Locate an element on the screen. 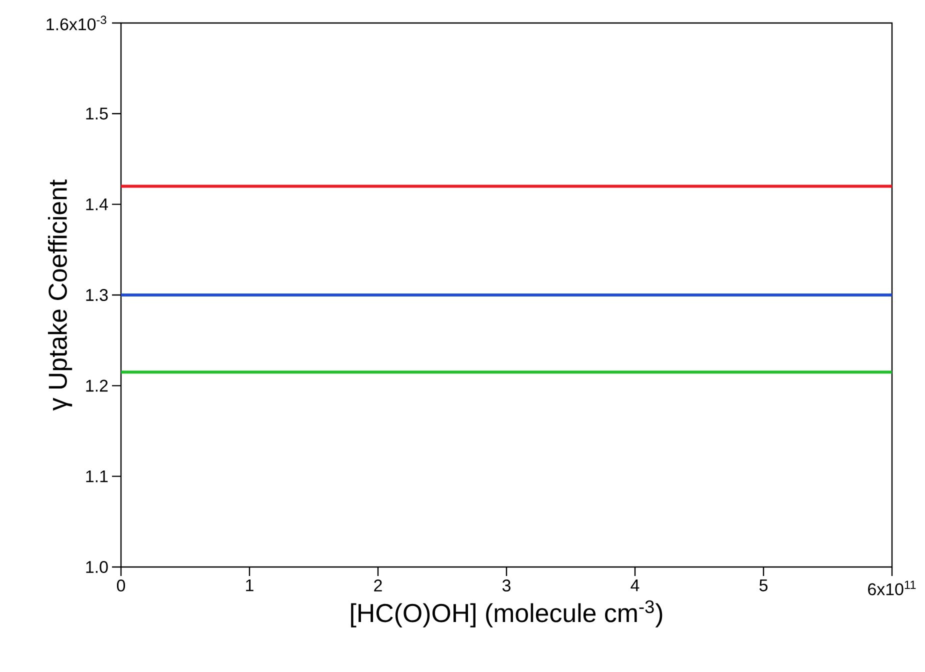 Image resolution: width=925 pixels, height=672 pixels. y-tick-label: 1.2 is located at coordinates (97, 386).